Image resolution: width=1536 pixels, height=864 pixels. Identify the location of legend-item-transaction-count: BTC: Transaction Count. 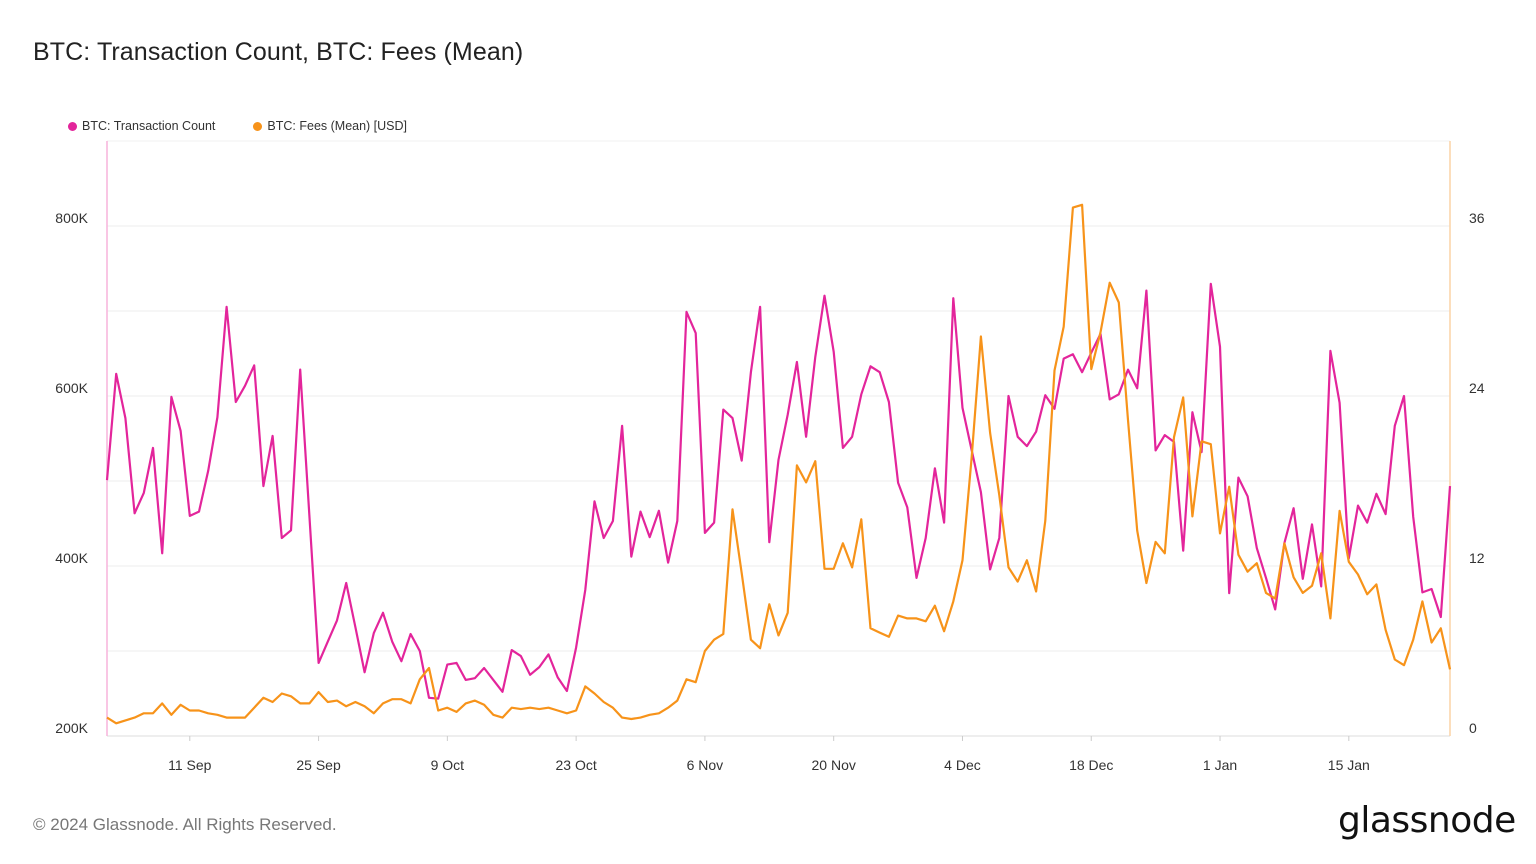
(141, 126).